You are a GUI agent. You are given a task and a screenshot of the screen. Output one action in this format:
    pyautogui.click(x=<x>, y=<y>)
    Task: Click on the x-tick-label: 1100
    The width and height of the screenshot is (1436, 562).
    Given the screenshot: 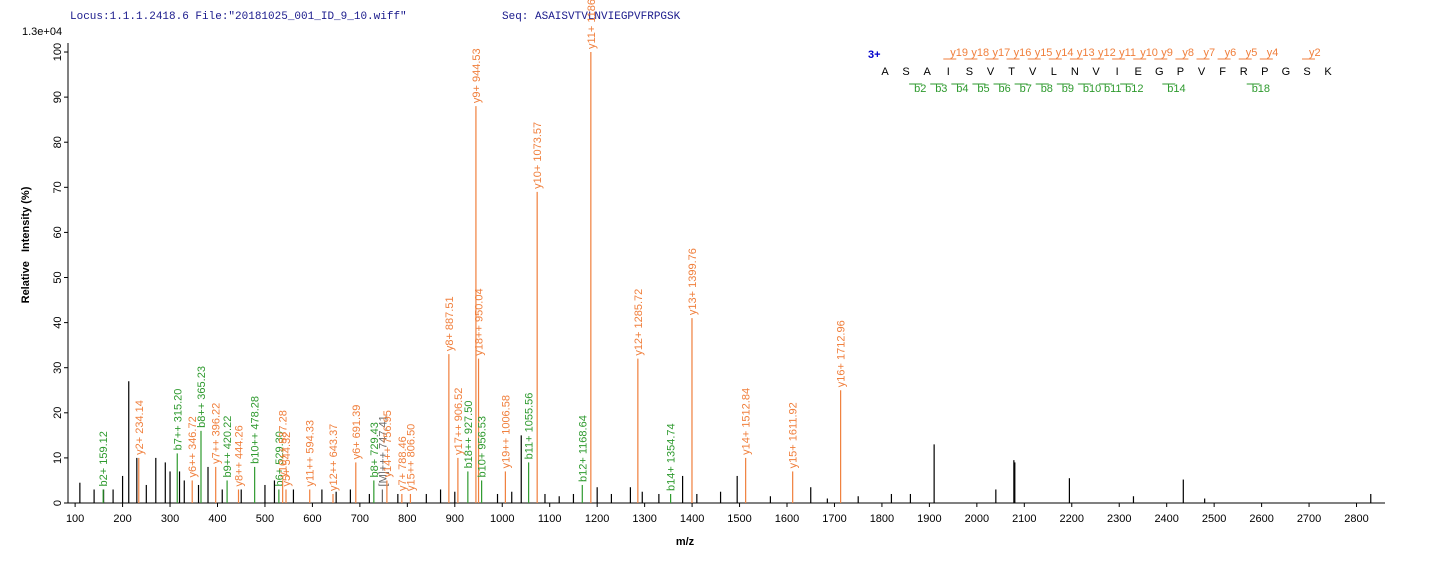 What is the action you would take?
    pyautogui.click(x=550, y=519)
    